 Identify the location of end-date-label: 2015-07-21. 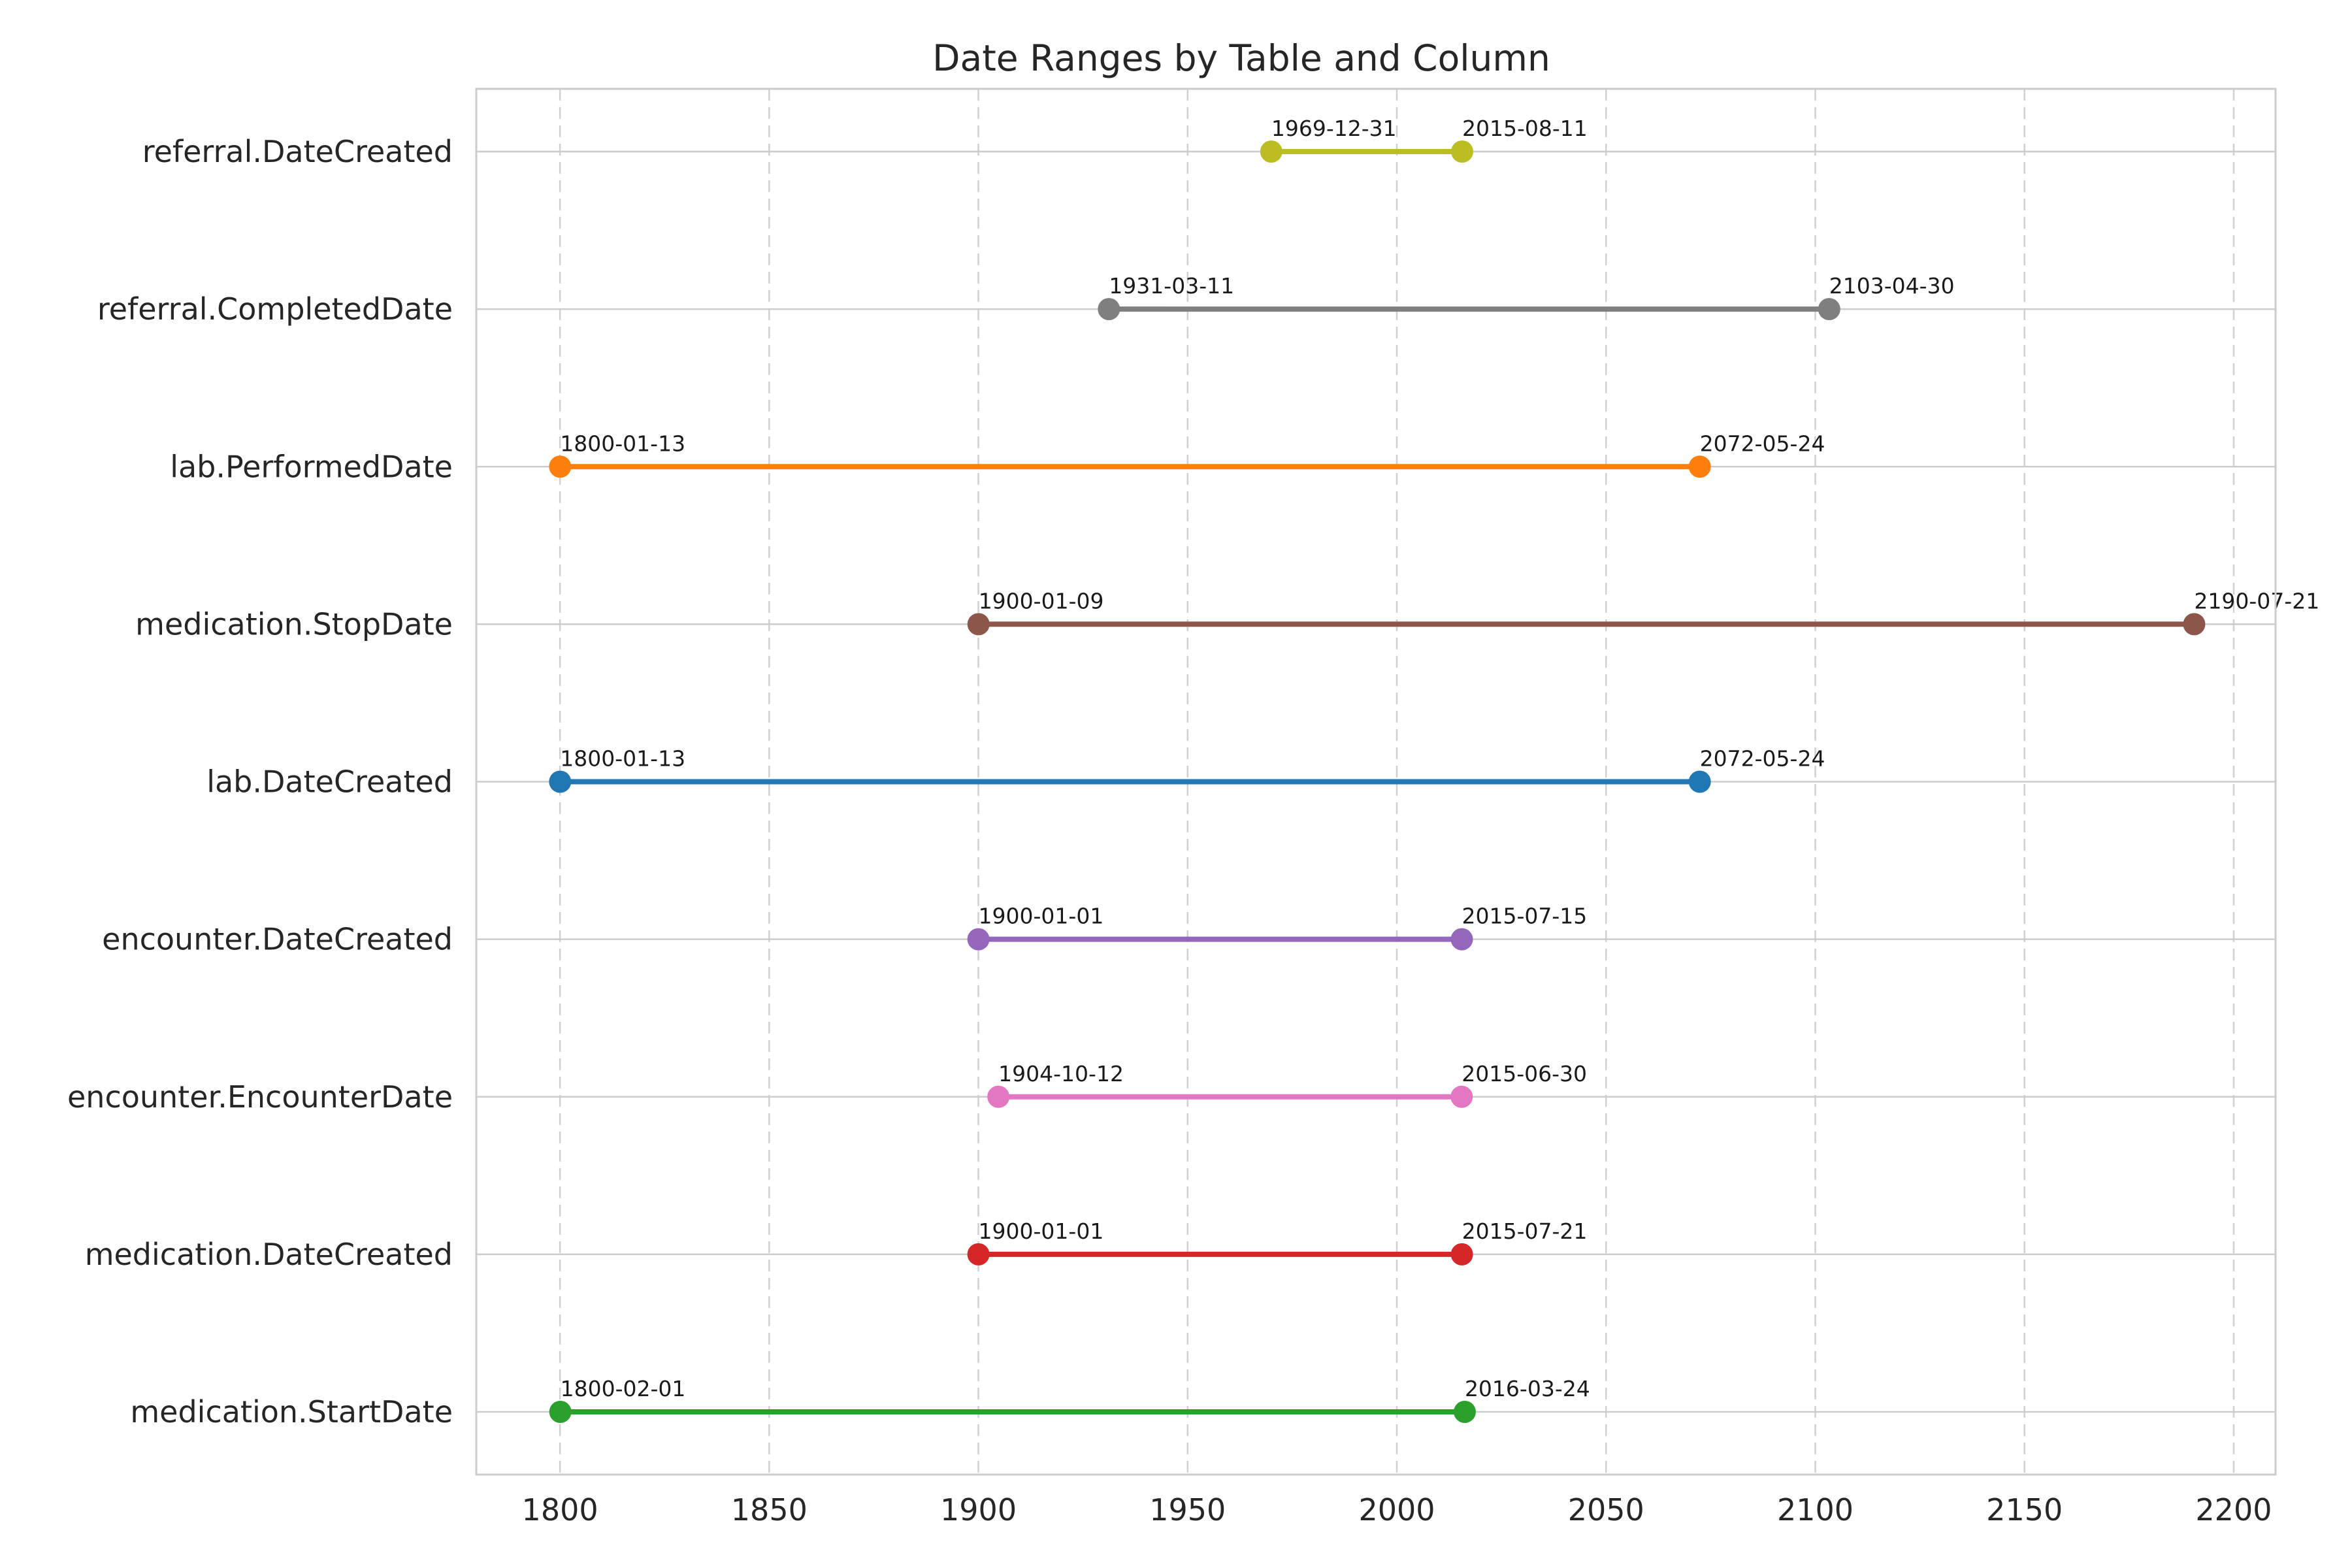
(1525, 1231).